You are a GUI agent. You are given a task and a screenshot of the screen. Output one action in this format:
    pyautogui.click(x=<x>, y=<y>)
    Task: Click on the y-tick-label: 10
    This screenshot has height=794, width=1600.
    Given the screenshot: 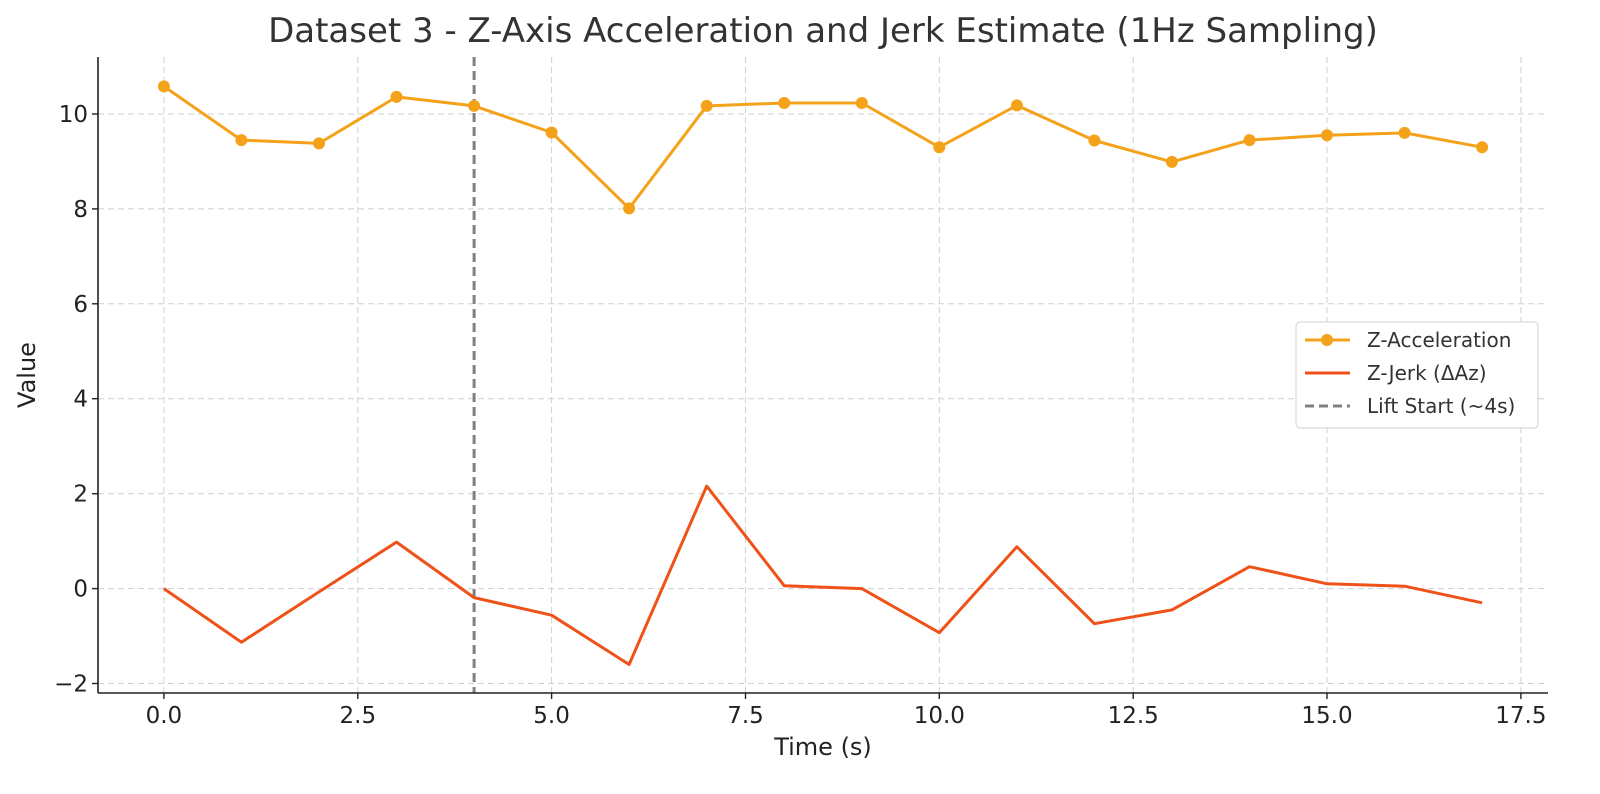 What is the action you would take?
    pyautogui.click(x=73, y=115)
    